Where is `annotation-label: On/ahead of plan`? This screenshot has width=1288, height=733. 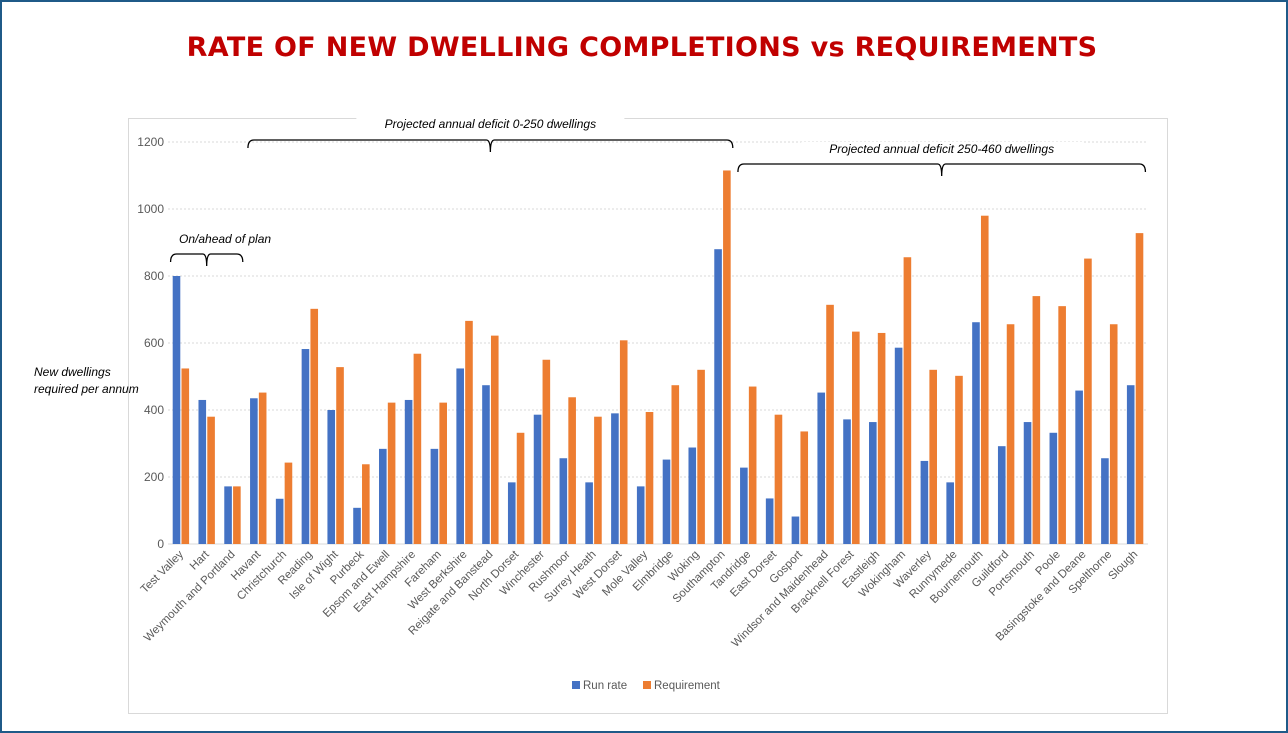 annotation-label: On/ahead of plan is located at coordinates (225, 239).